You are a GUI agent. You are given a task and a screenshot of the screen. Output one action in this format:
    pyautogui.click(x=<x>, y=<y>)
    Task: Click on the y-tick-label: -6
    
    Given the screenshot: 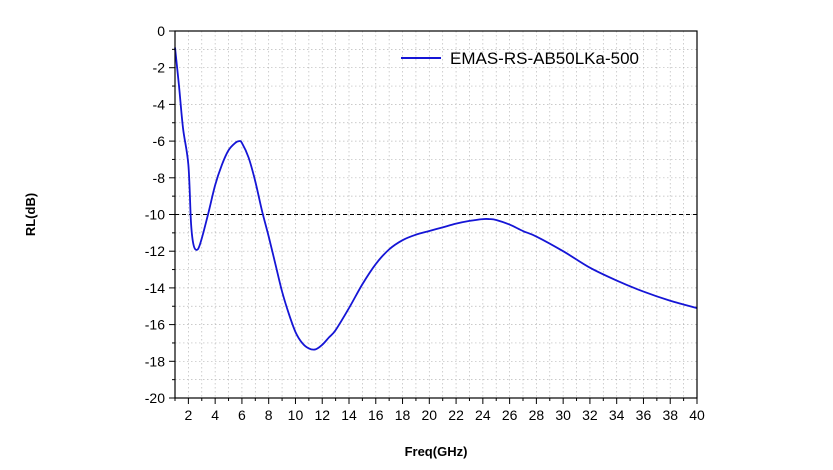 What is the action you would take?
    pyautogui.click(x=159, y=141)
    